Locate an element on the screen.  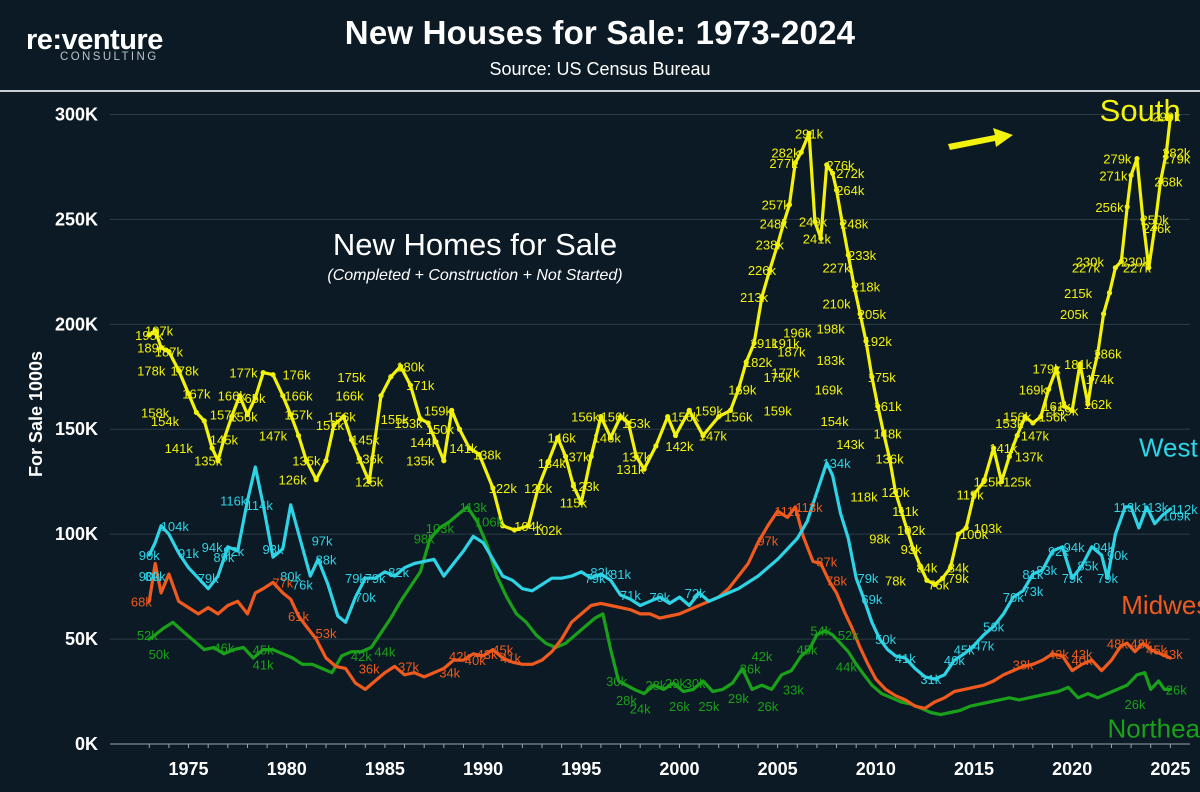
data-label: 230k is located at coordinates (1135, 261).